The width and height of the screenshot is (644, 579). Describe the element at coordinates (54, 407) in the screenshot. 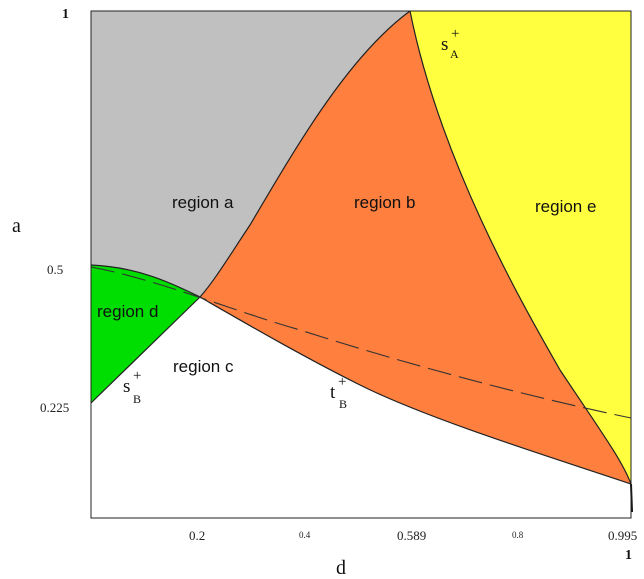

I see `y-tick-label-0-225: 0.225` at that location.